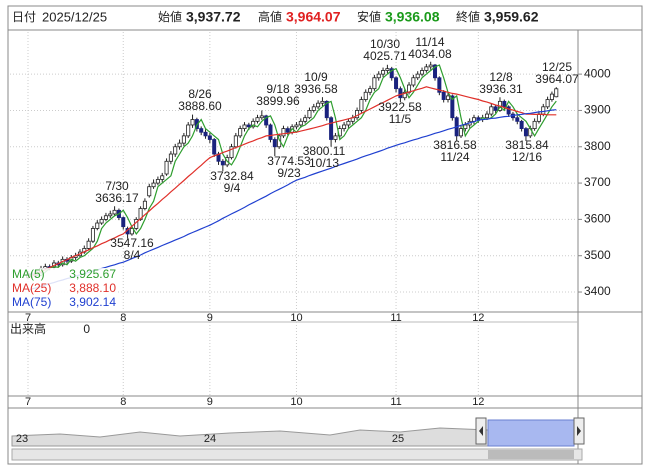 Image resolution: width=653 pixels, height=475 pixels. Describe the element at coordinates (232, 188) in the screenshot. I see `annotation: 9/4` at that location.